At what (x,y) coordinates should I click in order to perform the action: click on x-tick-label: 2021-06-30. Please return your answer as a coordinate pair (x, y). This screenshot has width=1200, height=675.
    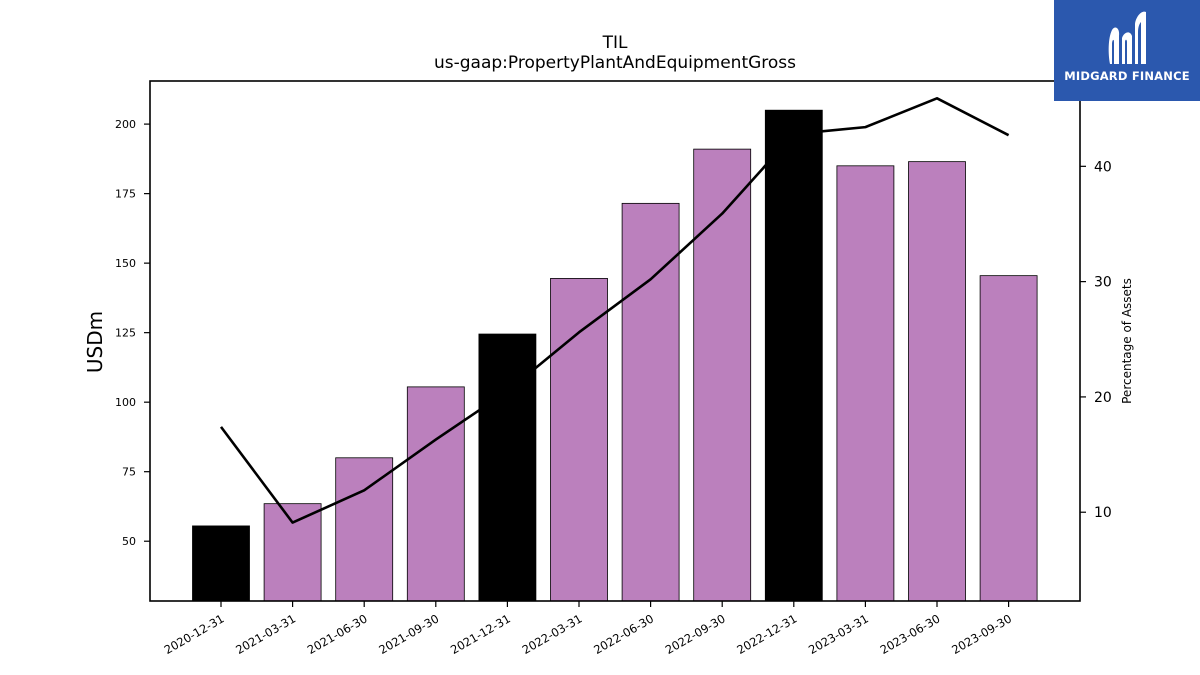
    Looking at the image, I should click on (337, 634).